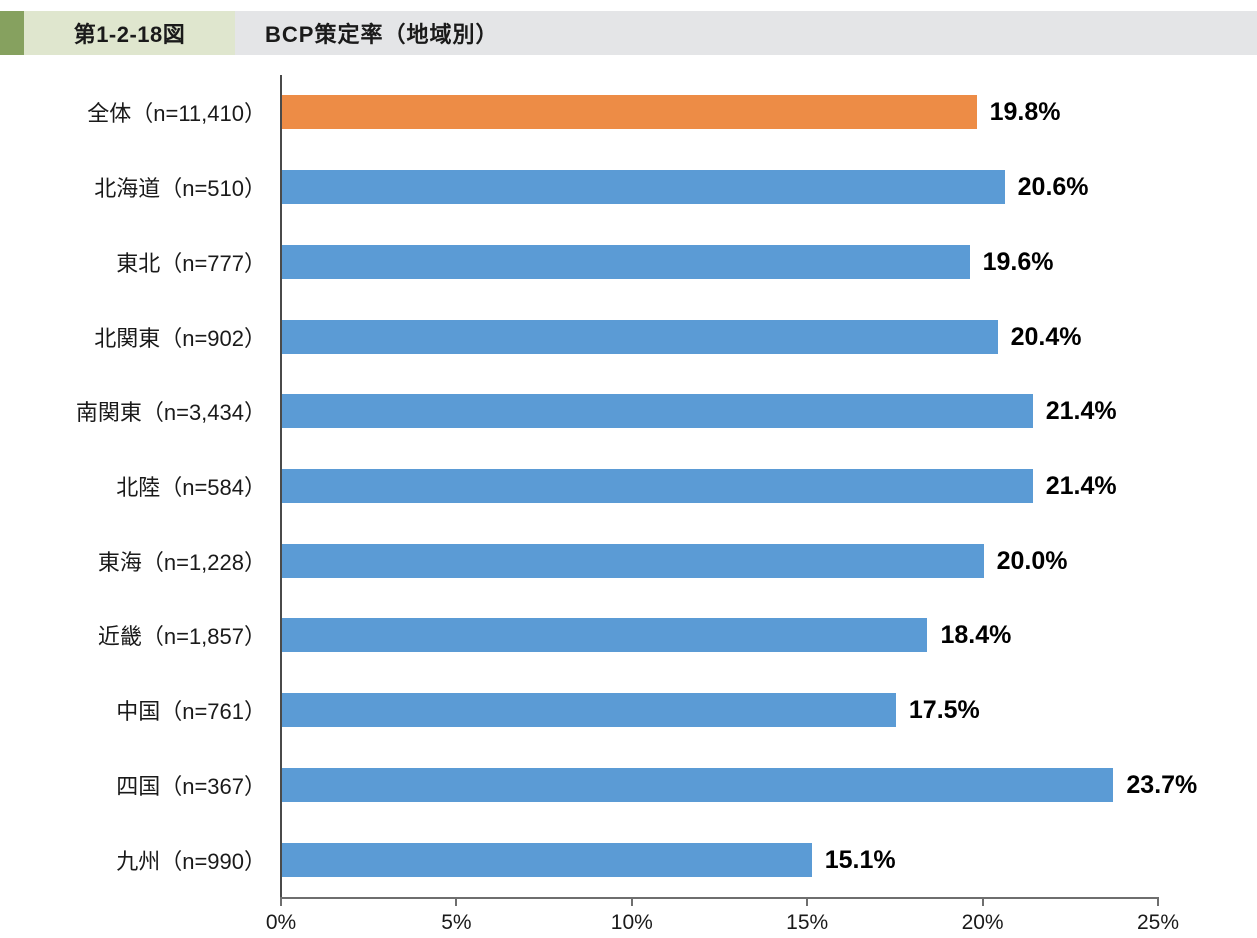 The width and height of the screenshot is (1257, 938). What do you see at coordinates (181, 562) in the screenshot?
I see `category-label: 東海（n=1,228）` at bounding box center [181, 562].